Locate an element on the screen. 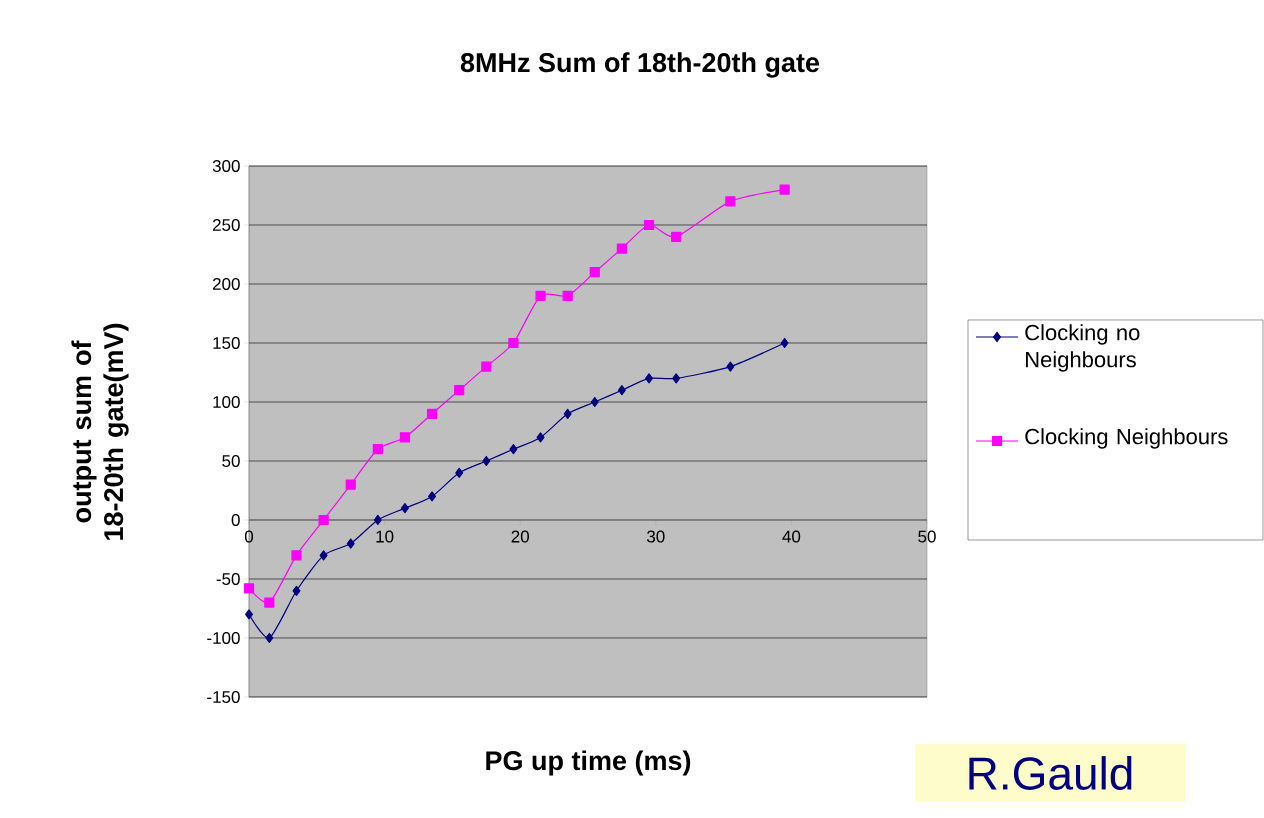 This screenshot has width=1264, height=818. y-tick-label: -100 is located at coordinates (223, 638).